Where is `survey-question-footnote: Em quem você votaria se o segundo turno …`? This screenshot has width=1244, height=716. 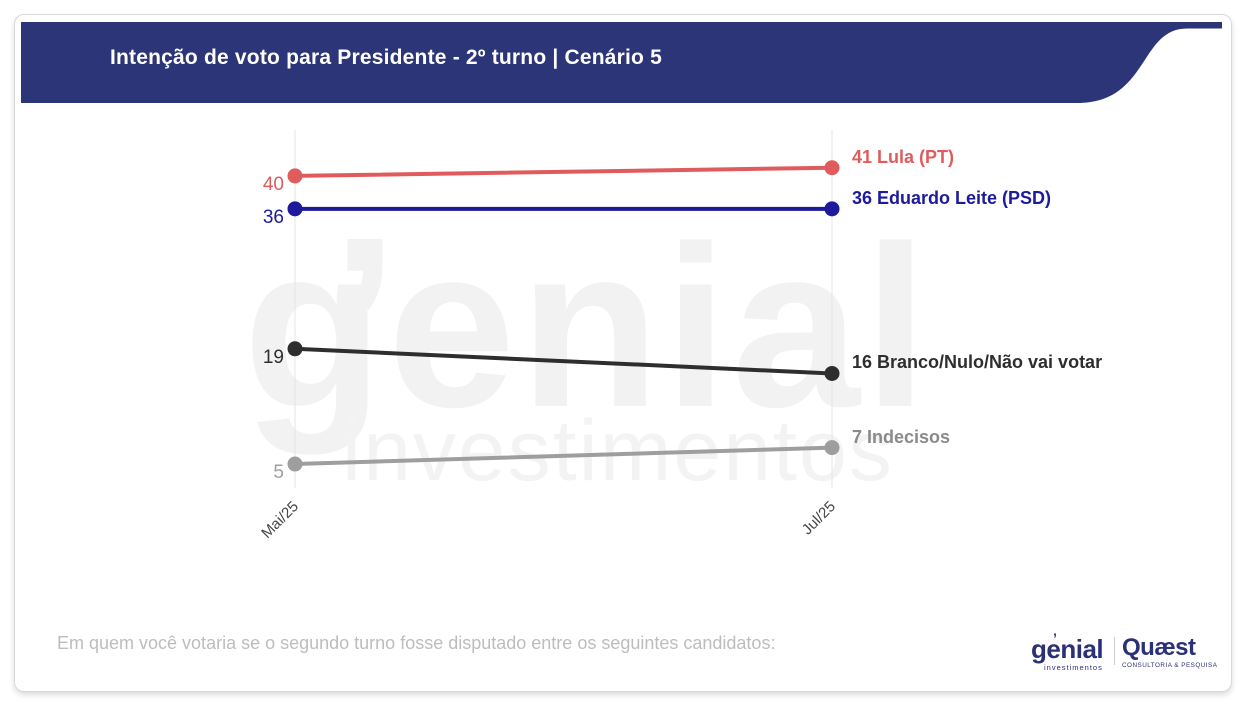 survey-question-footnote: Em quem você votaria se o segundo turno … is located at coordinates (416, 643).